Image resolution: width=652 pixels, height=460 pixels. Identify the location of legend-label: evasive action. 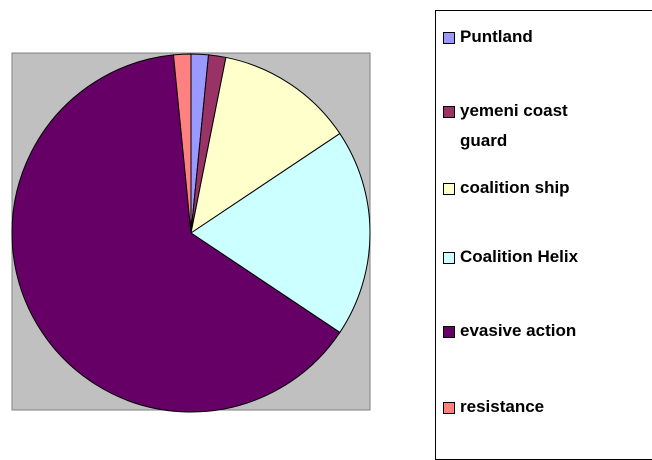
(518, 330).